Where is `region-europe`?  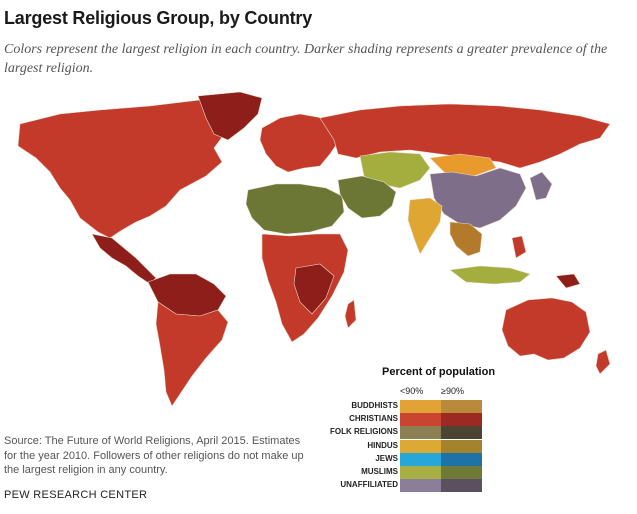 region-europe is located at coordinates (299, 143).